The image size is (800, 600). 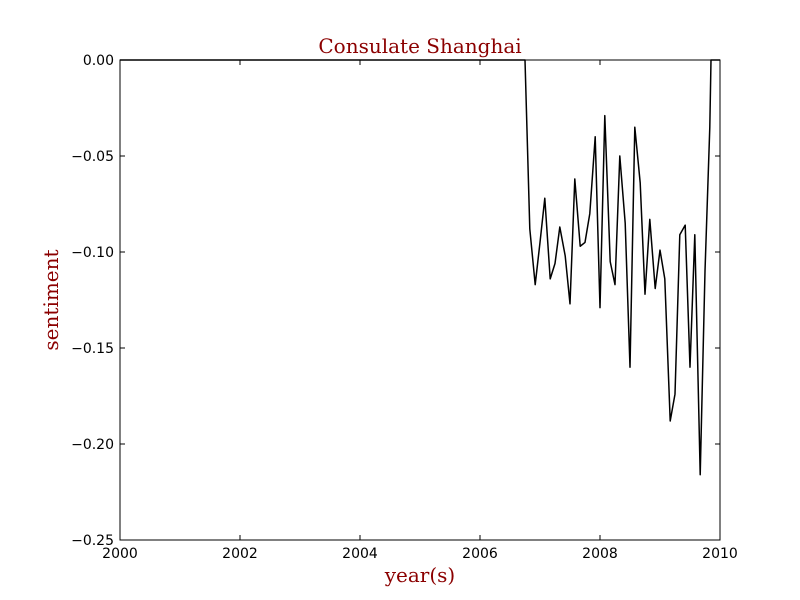 What do you see at coordinates (92, 349) in the screenshot?
I see `y-tick-label: −0.15` at bounding box center [92, 349].